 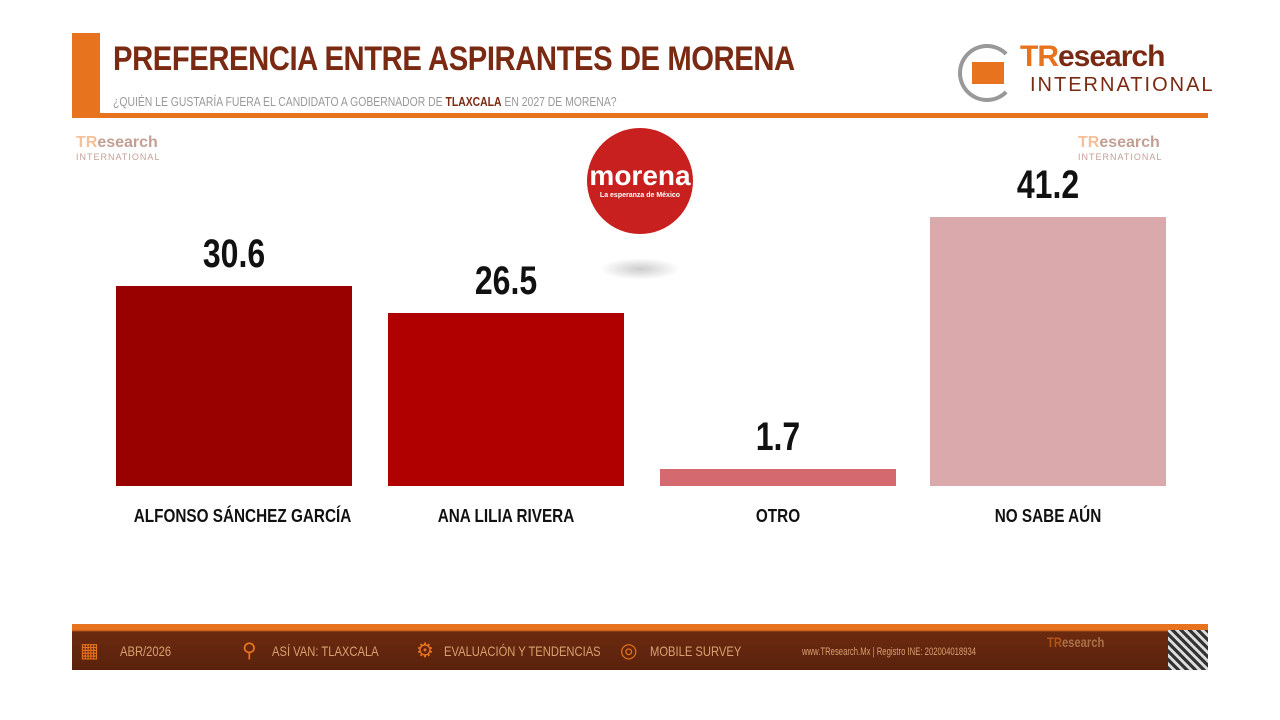 I want to click on category-label: ANA LILIA RIVERA, so click(x=506, y=516).